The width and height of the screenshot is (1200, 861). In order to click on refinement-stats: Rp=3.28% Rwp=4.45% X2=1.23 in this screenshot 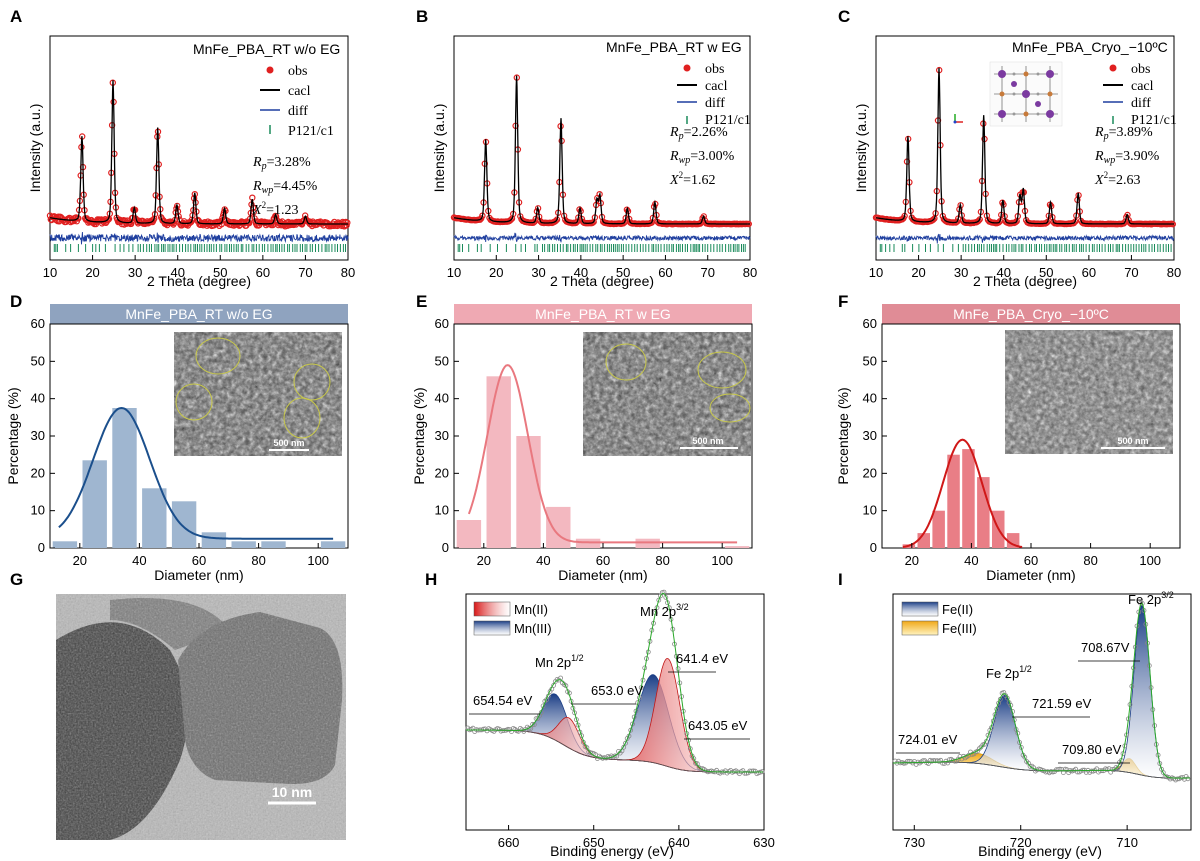, I will do `click(285, 186)`.